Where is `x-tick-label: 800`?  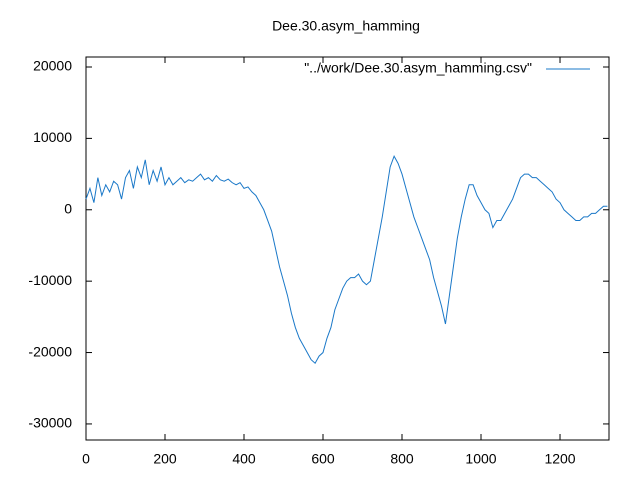 x-tick-label: 800 is located at coordinates (402, 459).